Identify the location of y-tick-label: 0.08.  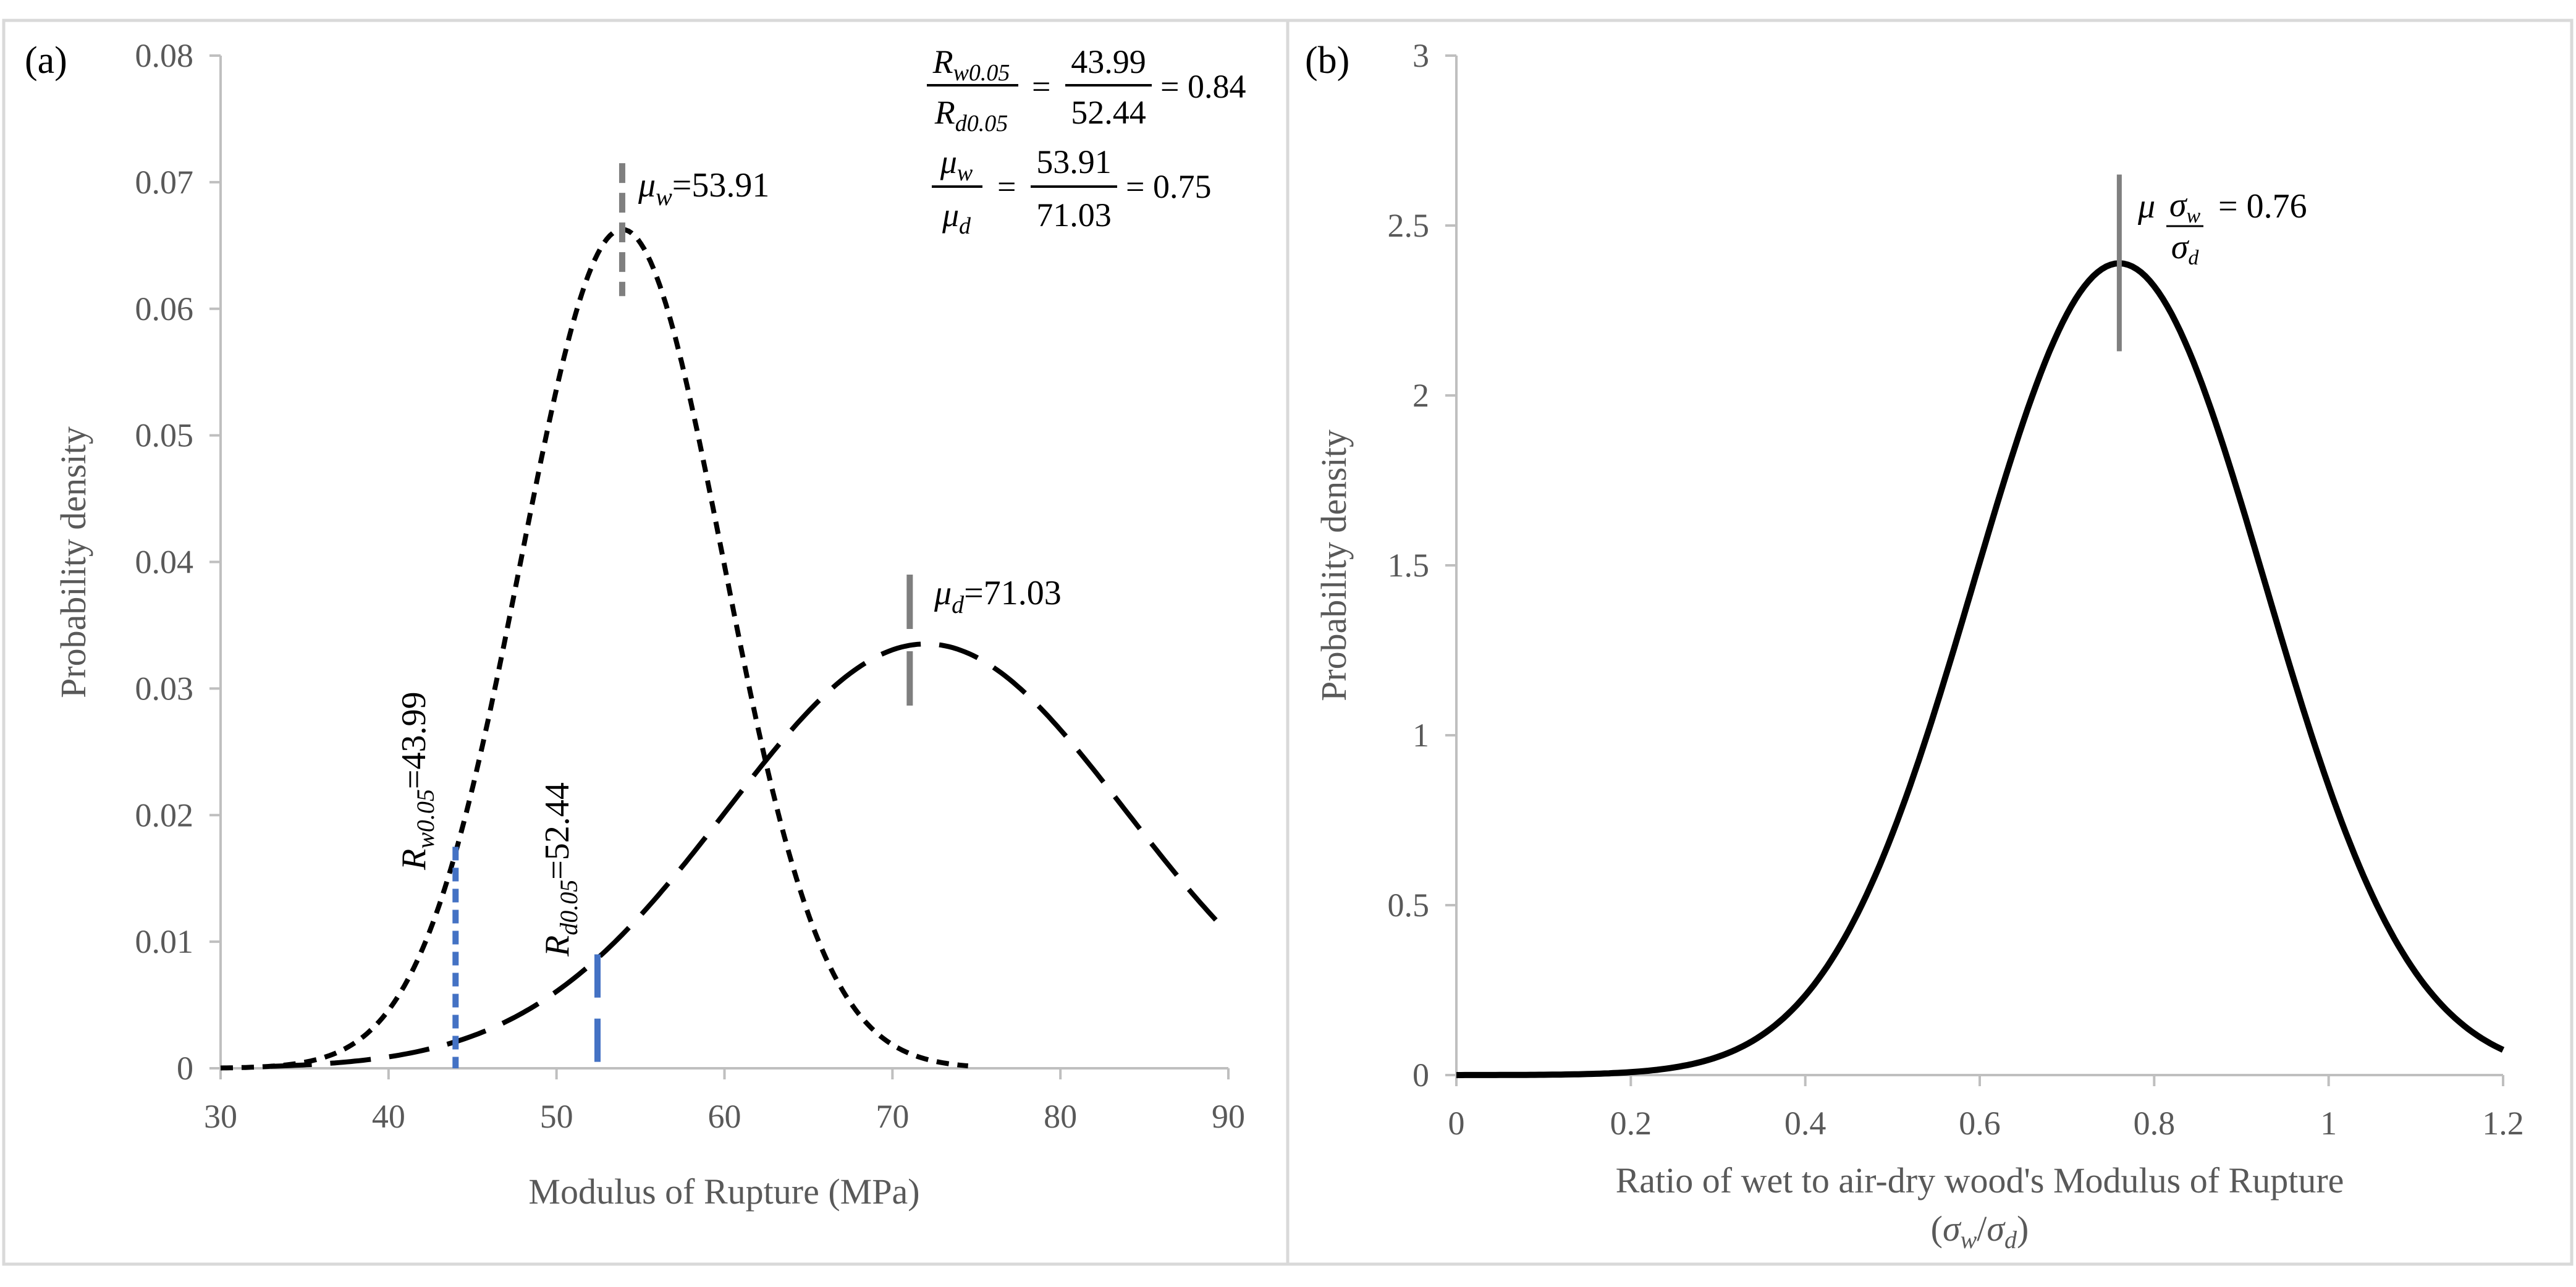
(164, 55).